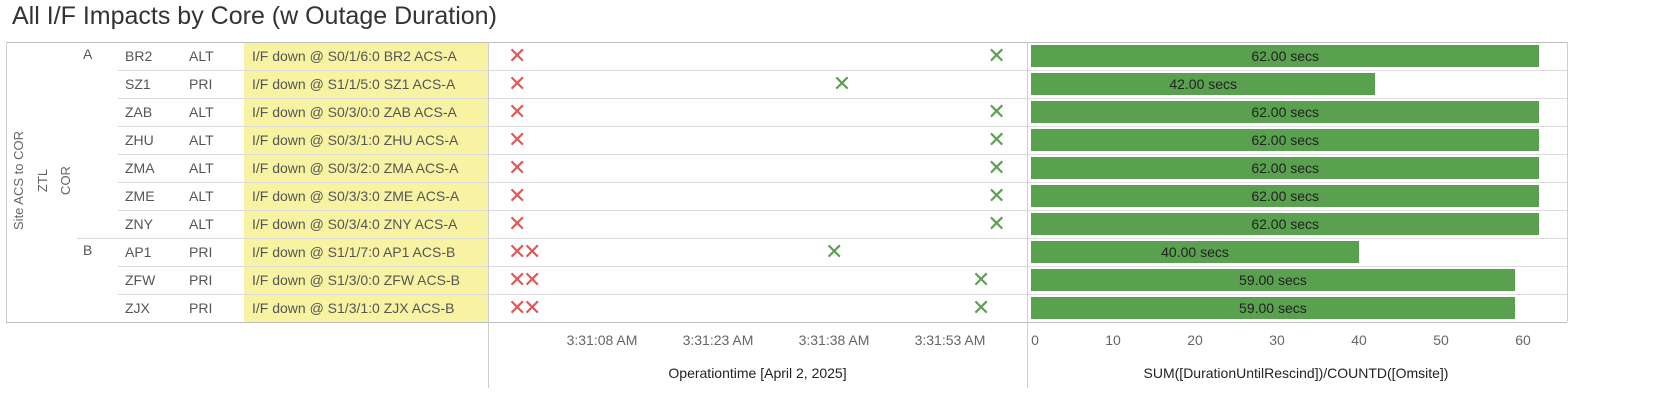 This screenshot has height=415, width=1675. Describe the element at coordinates (355, 224) in the screenshot. I see `event-label: I/F down @ S0/3/4:0 ZNY ACS-A` at that location.